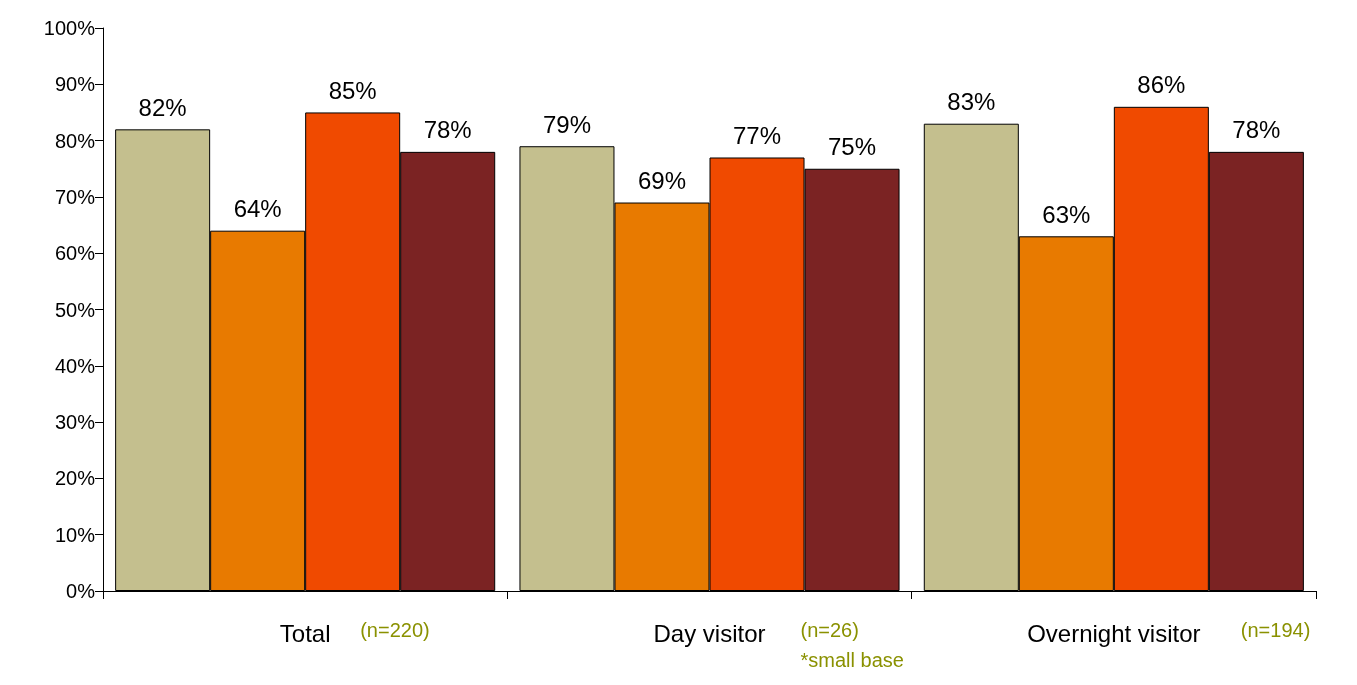  I want to click on y-tick-label: 0%, so click(81, 591).